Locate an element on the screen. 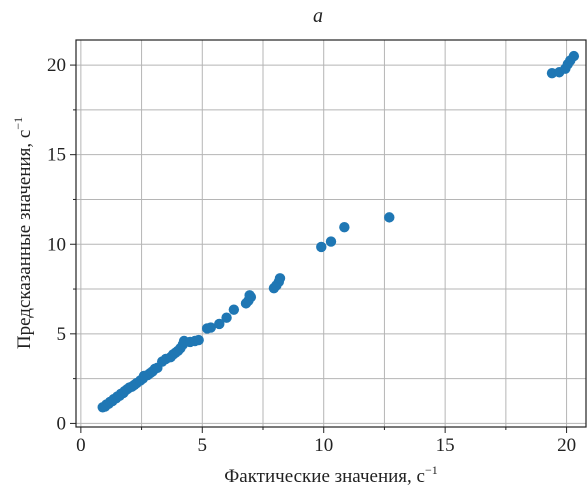  y-tick-label: 0 is located at coordinates (62, 423).